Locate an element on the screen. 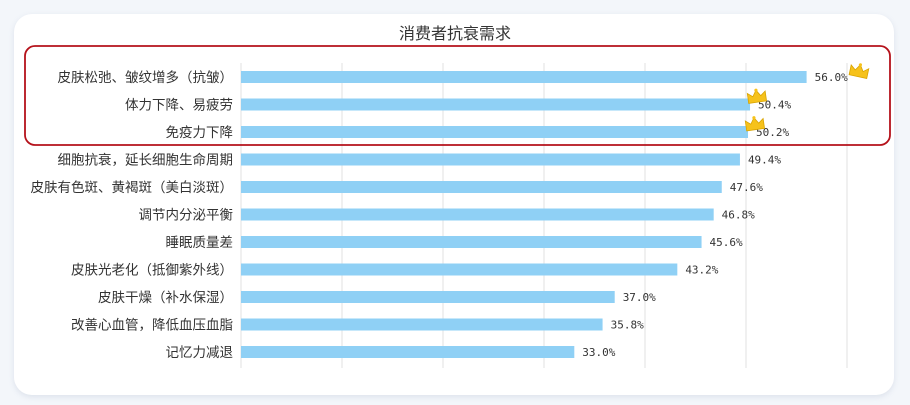 The width and height of the screenshot is (910, 405). category-label: 睡眠质量差 is located at coordinates (200, 243).